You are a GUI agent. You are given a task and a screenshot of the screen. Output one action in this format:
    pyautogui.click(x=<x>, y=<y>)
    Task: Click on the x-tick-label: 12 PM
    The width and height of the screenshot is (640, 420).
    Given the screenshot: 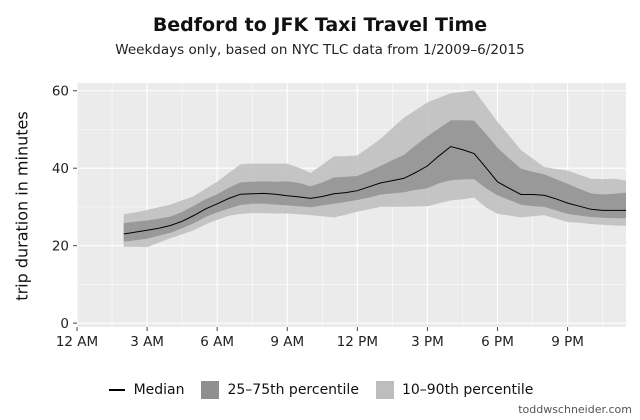 What is the action you would take?
    pyautogui.click(x=357, y=342)
    